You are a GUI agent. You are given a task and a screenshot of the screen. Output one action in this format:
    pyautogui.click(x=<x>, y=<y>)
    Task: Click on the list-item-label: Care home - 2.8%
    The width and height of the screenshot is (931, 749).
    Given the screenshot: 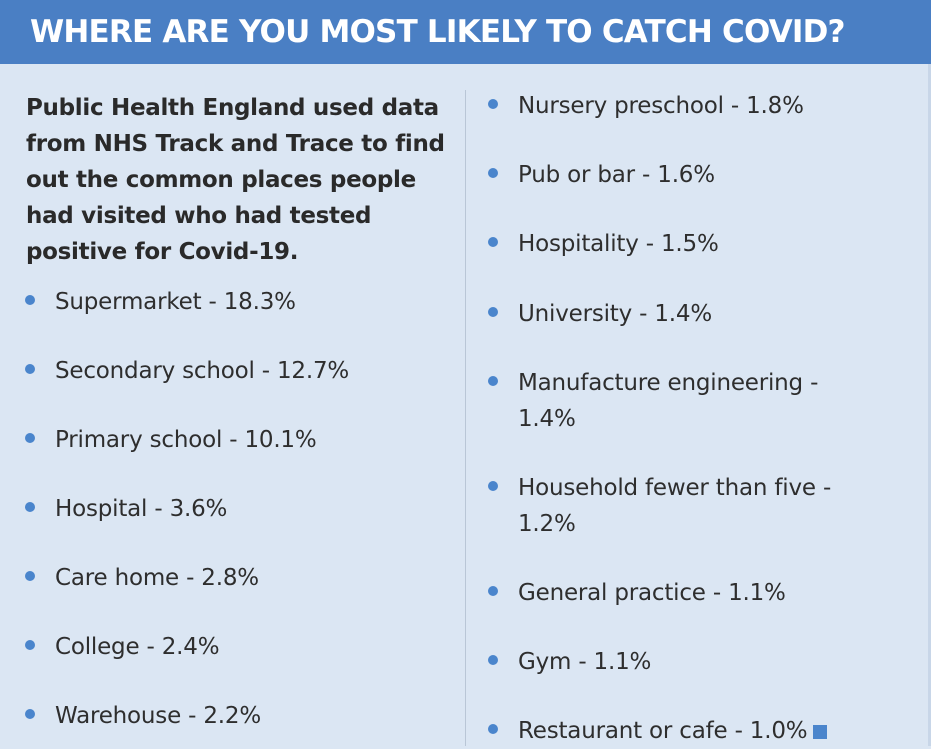 What is the action you would take?
    pyautogui.click(x=157, y=578)
    